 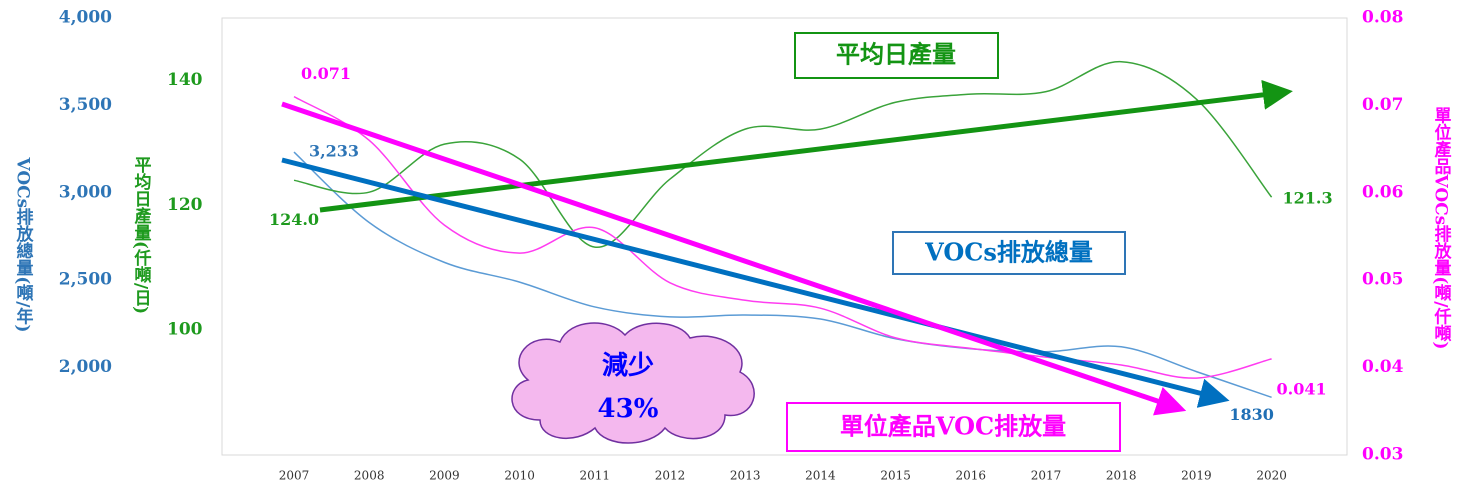 I want to click on x-tick-label: 2011, so click(x=595, y=476).